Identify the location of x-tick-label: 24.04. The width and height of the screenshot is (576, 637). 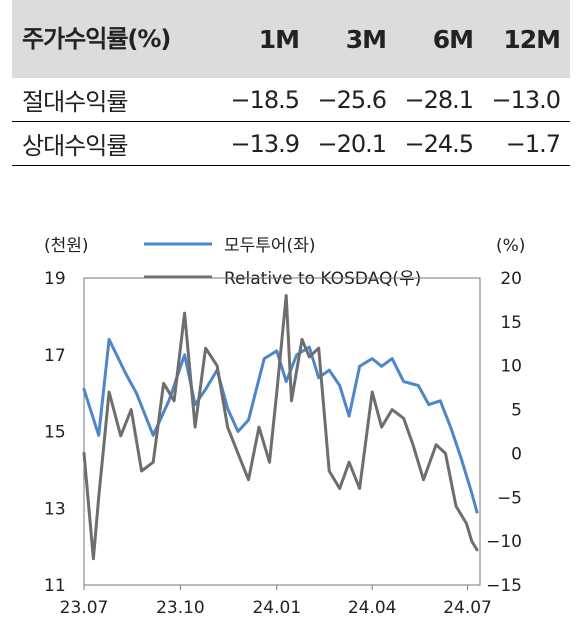
(372, 608).